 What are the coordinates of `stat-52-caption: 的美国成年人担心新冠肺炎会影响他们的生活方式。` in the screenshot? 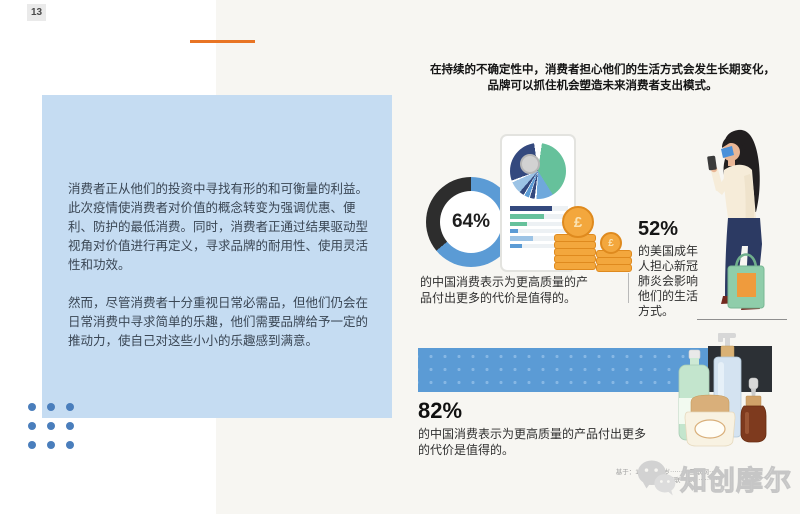 It's located at (668, 281).